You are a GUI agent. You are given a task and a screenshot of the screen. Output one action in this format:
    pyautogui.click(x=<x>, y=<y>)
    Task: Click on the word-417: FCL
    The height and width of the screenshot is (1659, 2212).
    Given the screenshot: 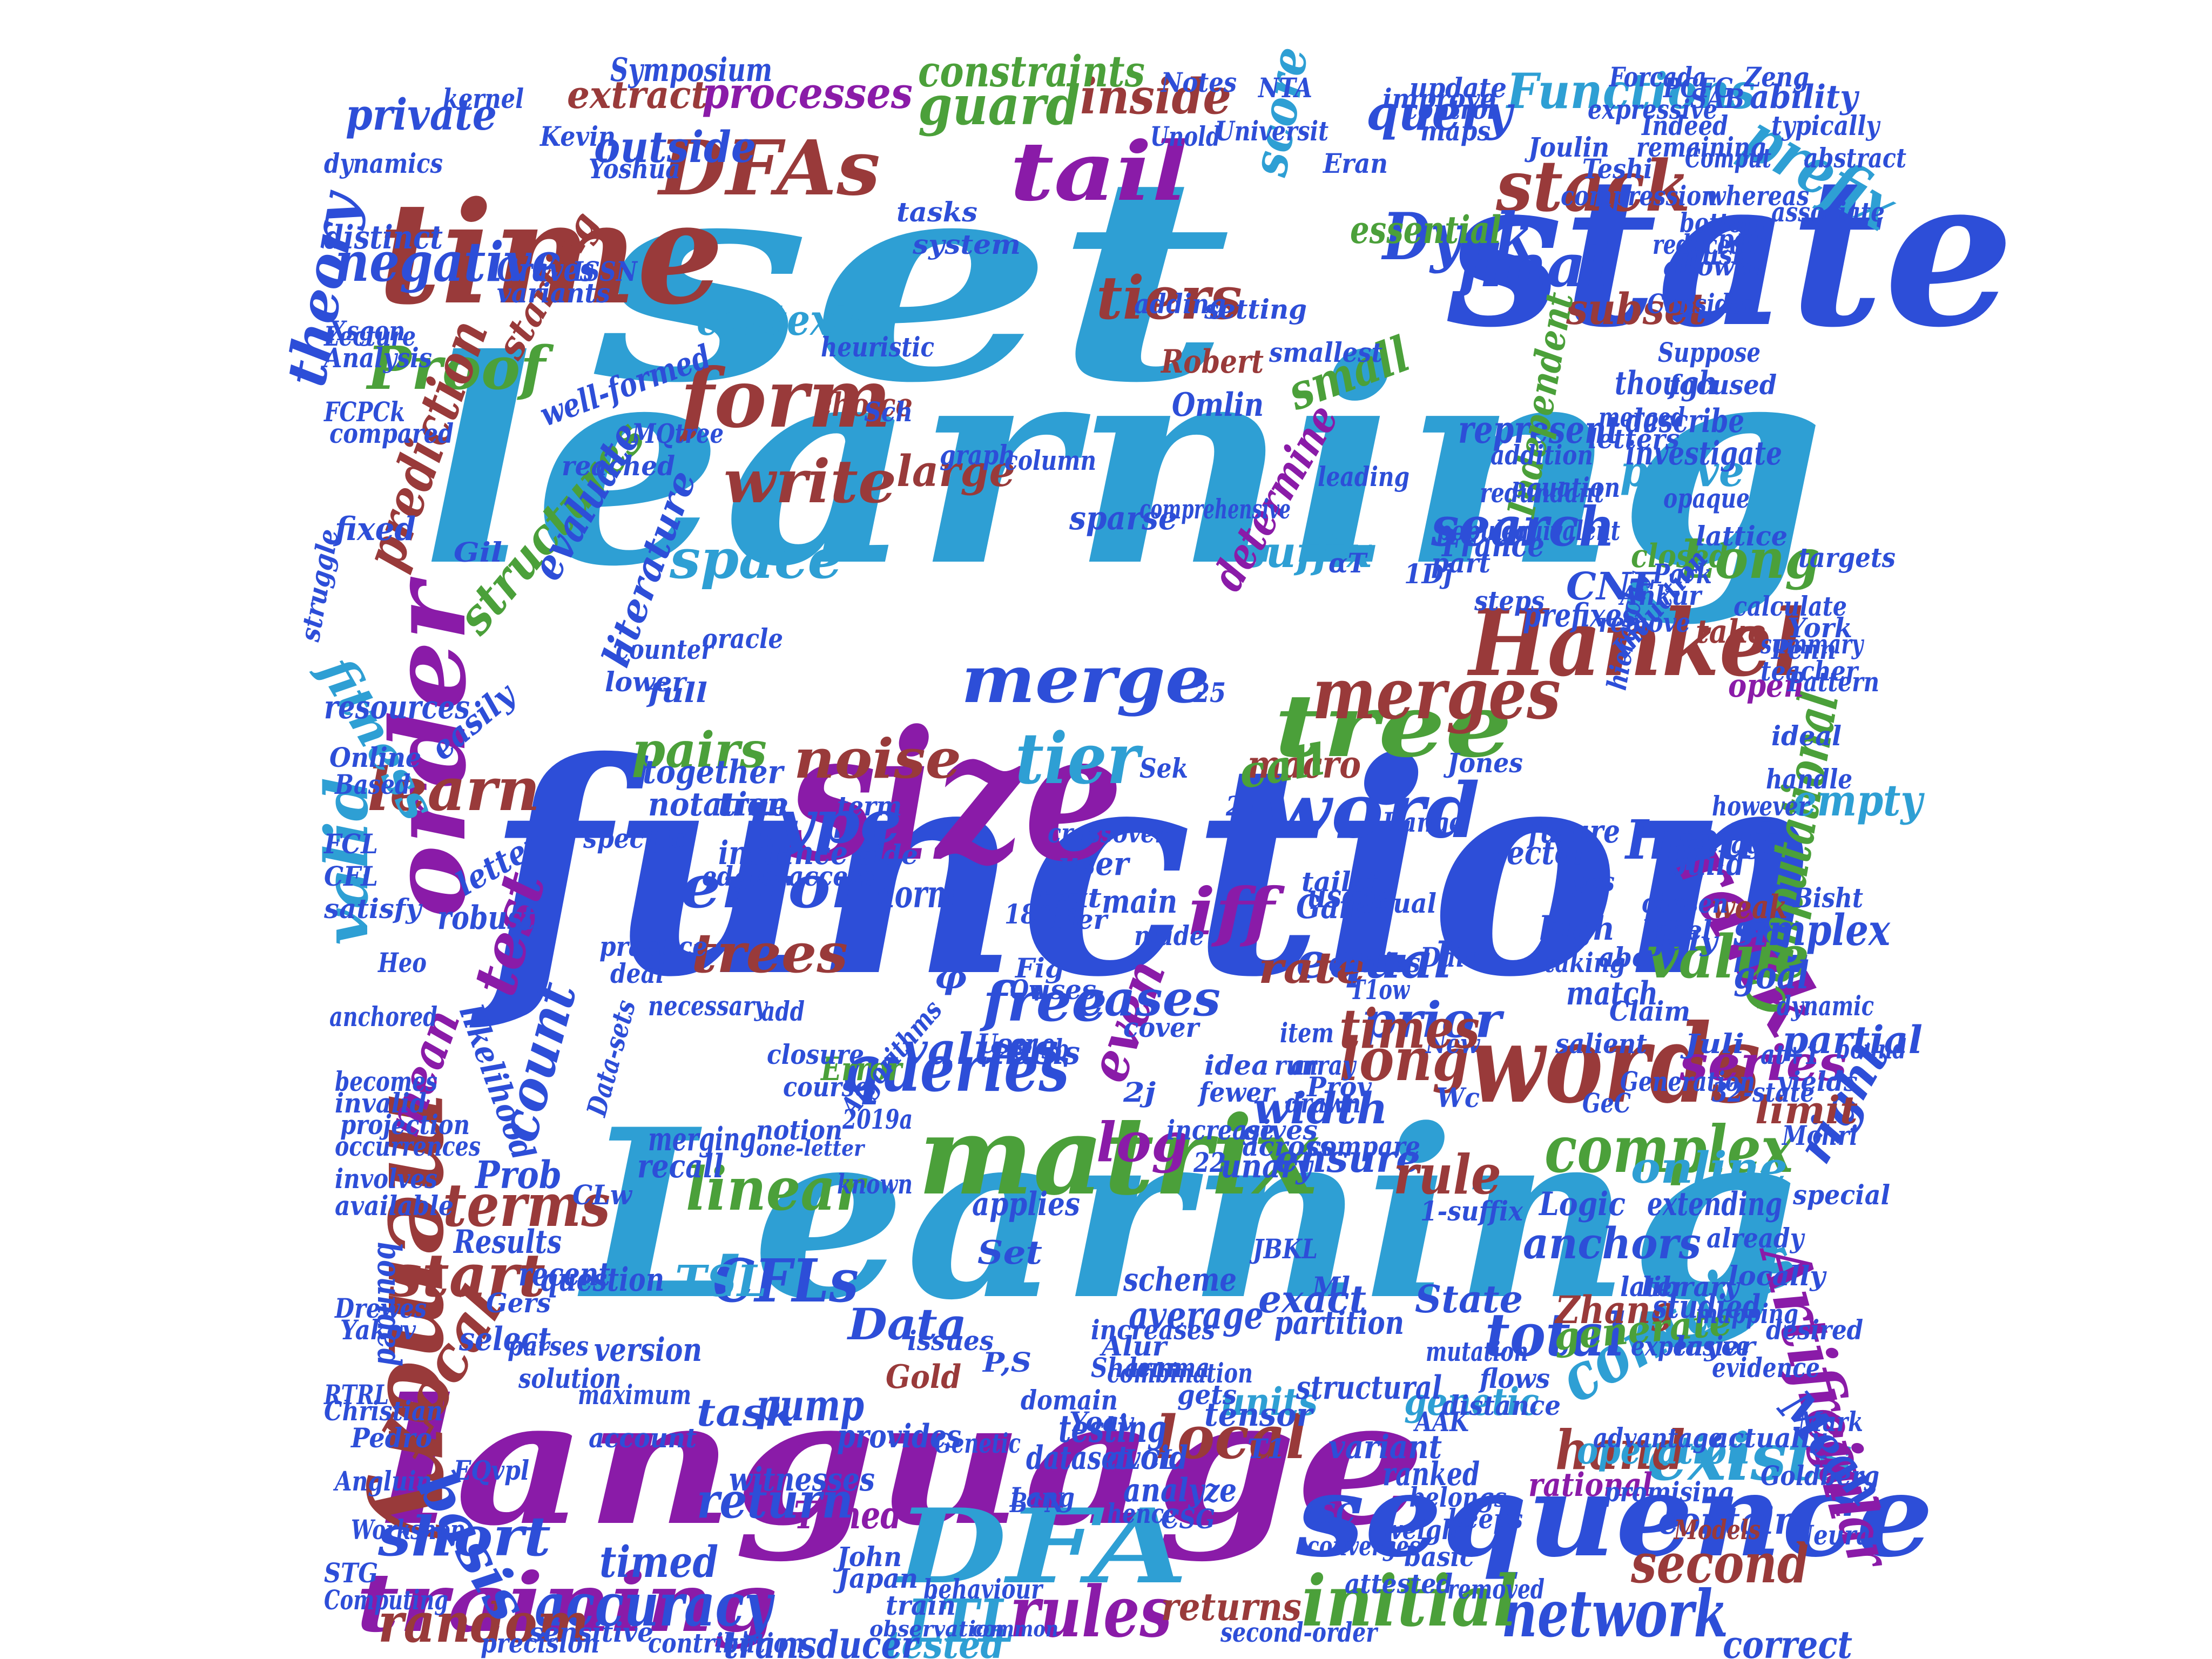 What is the action you would take?
    pyautogui.click(x=350, y=844)
    